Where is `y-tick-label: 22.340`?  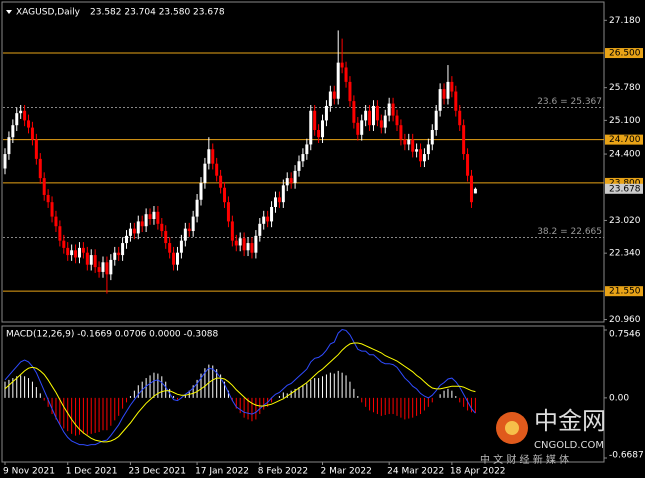
y-tick-label: 22.340 is located at coordinates (625, 254).